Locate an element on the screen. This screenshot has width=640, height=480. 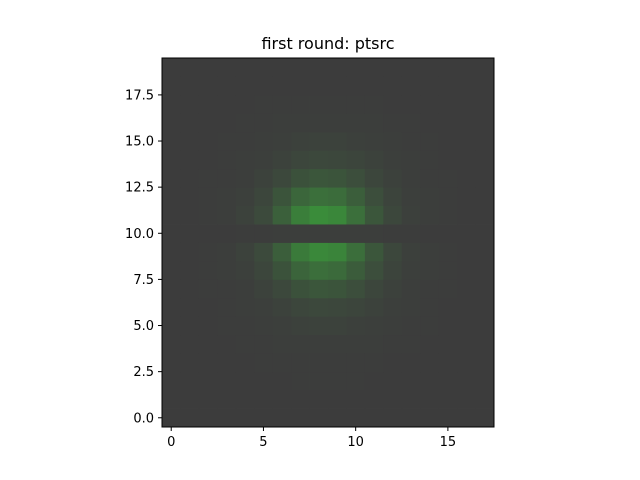
x-tick-label: 5 is located at coordinates (263, 442).